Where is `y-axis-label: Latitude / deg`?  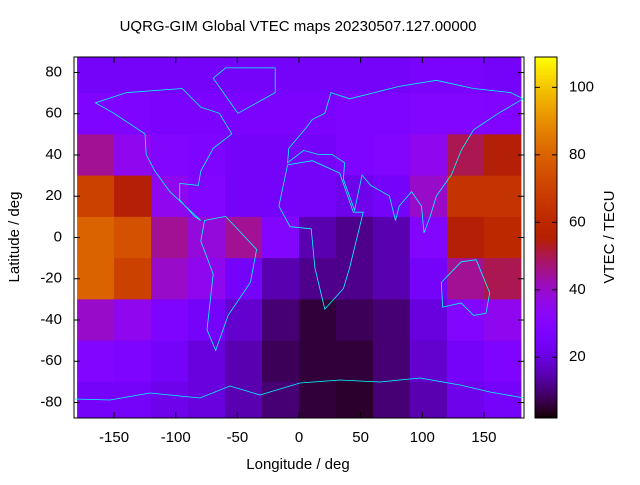 y-axis-label: Latitude / deg is located at coordinates (14, 237).